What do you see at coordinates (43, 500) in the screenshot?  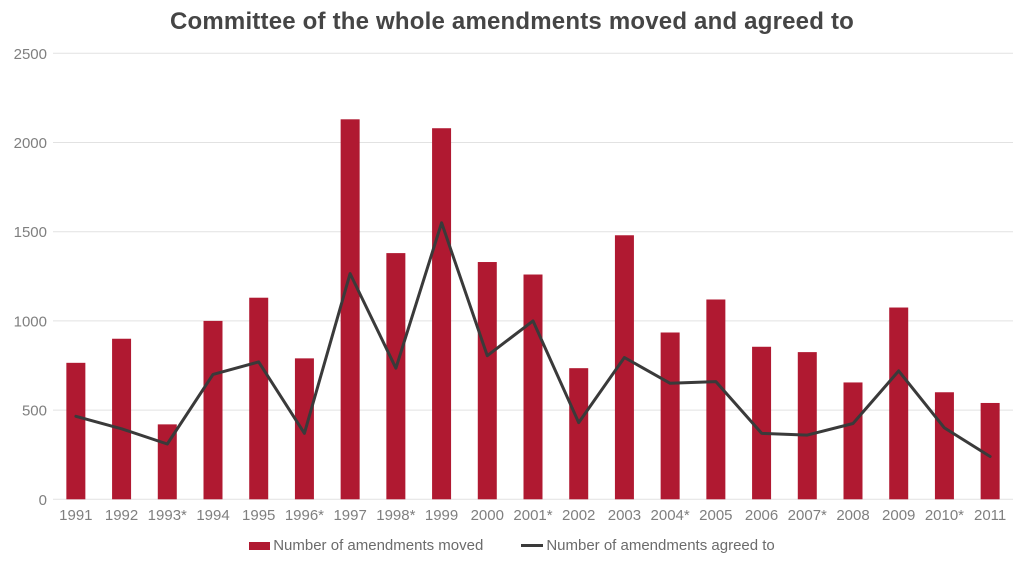 I see `y-axis-tick-label: 0` at bounding box center [43, 500].